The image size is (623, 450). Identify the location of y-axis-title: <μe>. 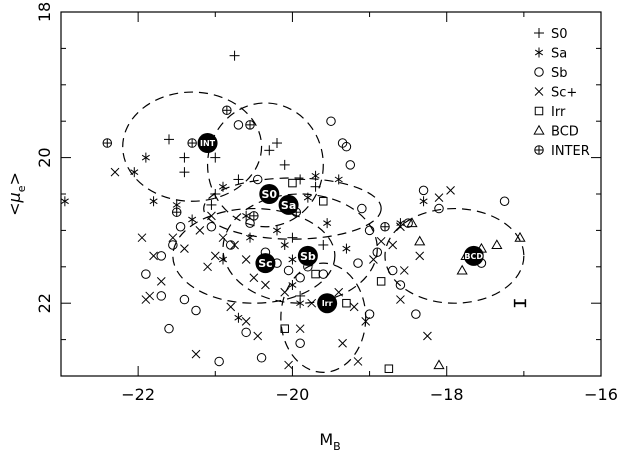
(16, 194).